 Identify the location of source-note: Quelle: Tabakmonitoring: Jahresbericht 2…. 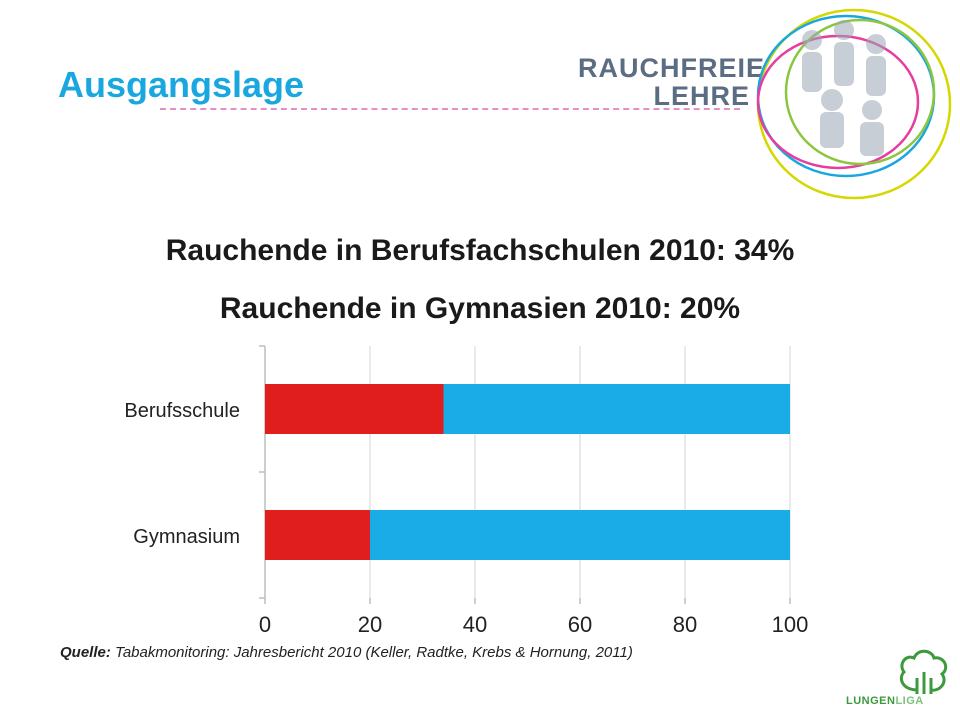
(346, 652).